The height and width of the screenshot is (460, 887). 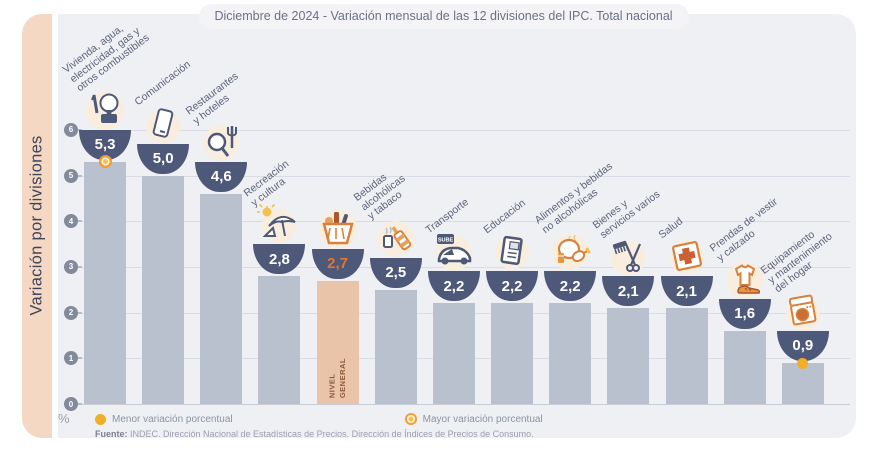 What do you see at coordinates (454, 251) in the screenshot?
I see `car-transport-icon: SUBE` at bounding box center [454, 251].